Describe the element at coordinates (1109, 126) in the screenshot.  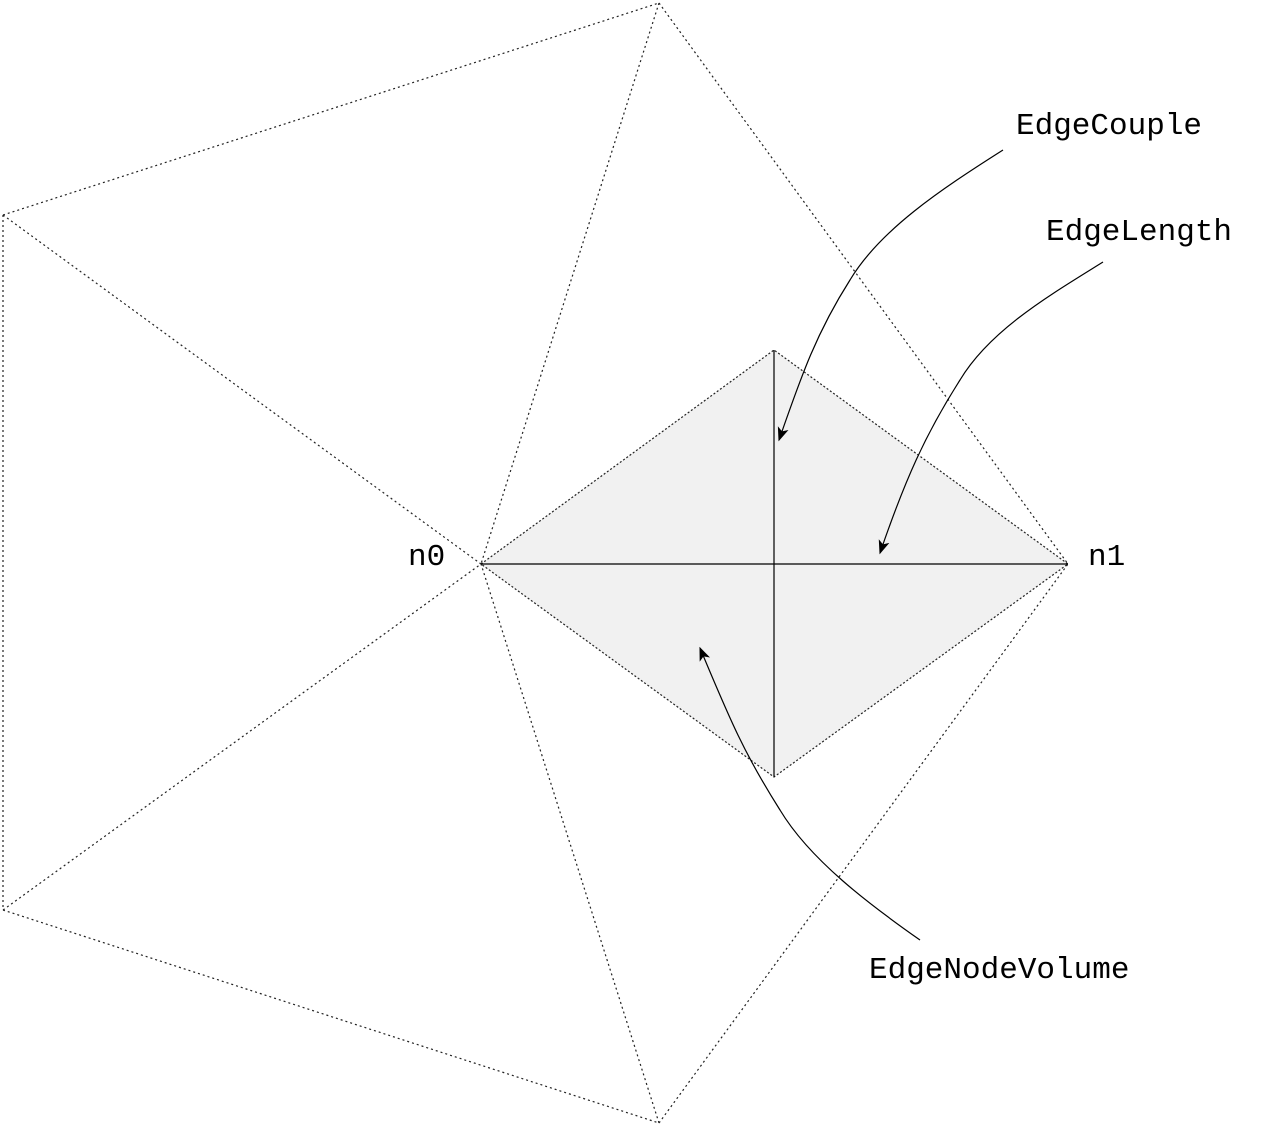
I see `edge-couple-label: EdgeCouple` at that location.